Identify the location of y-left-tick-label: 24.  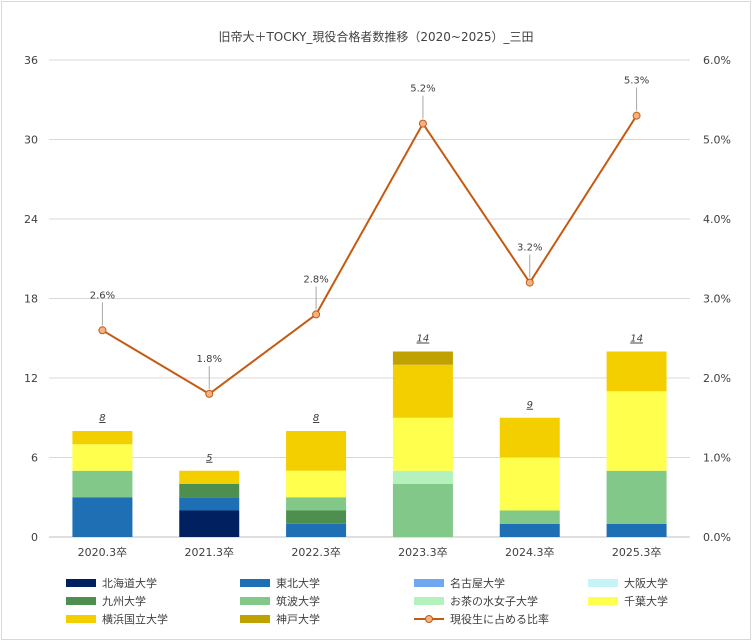
(31, 219).